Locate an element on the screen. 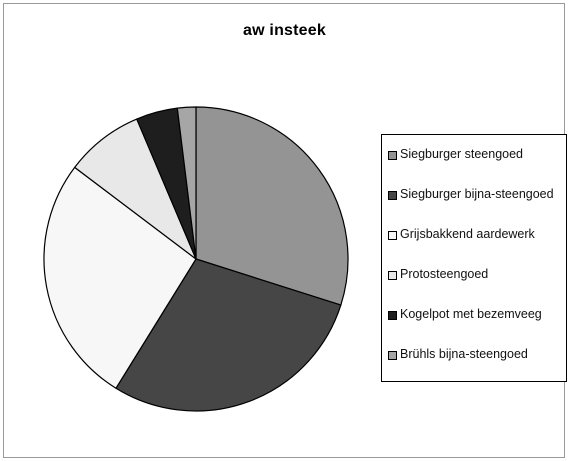  legend-label: Siegburger bijna-steengoed is located at coordinates (477, 194).